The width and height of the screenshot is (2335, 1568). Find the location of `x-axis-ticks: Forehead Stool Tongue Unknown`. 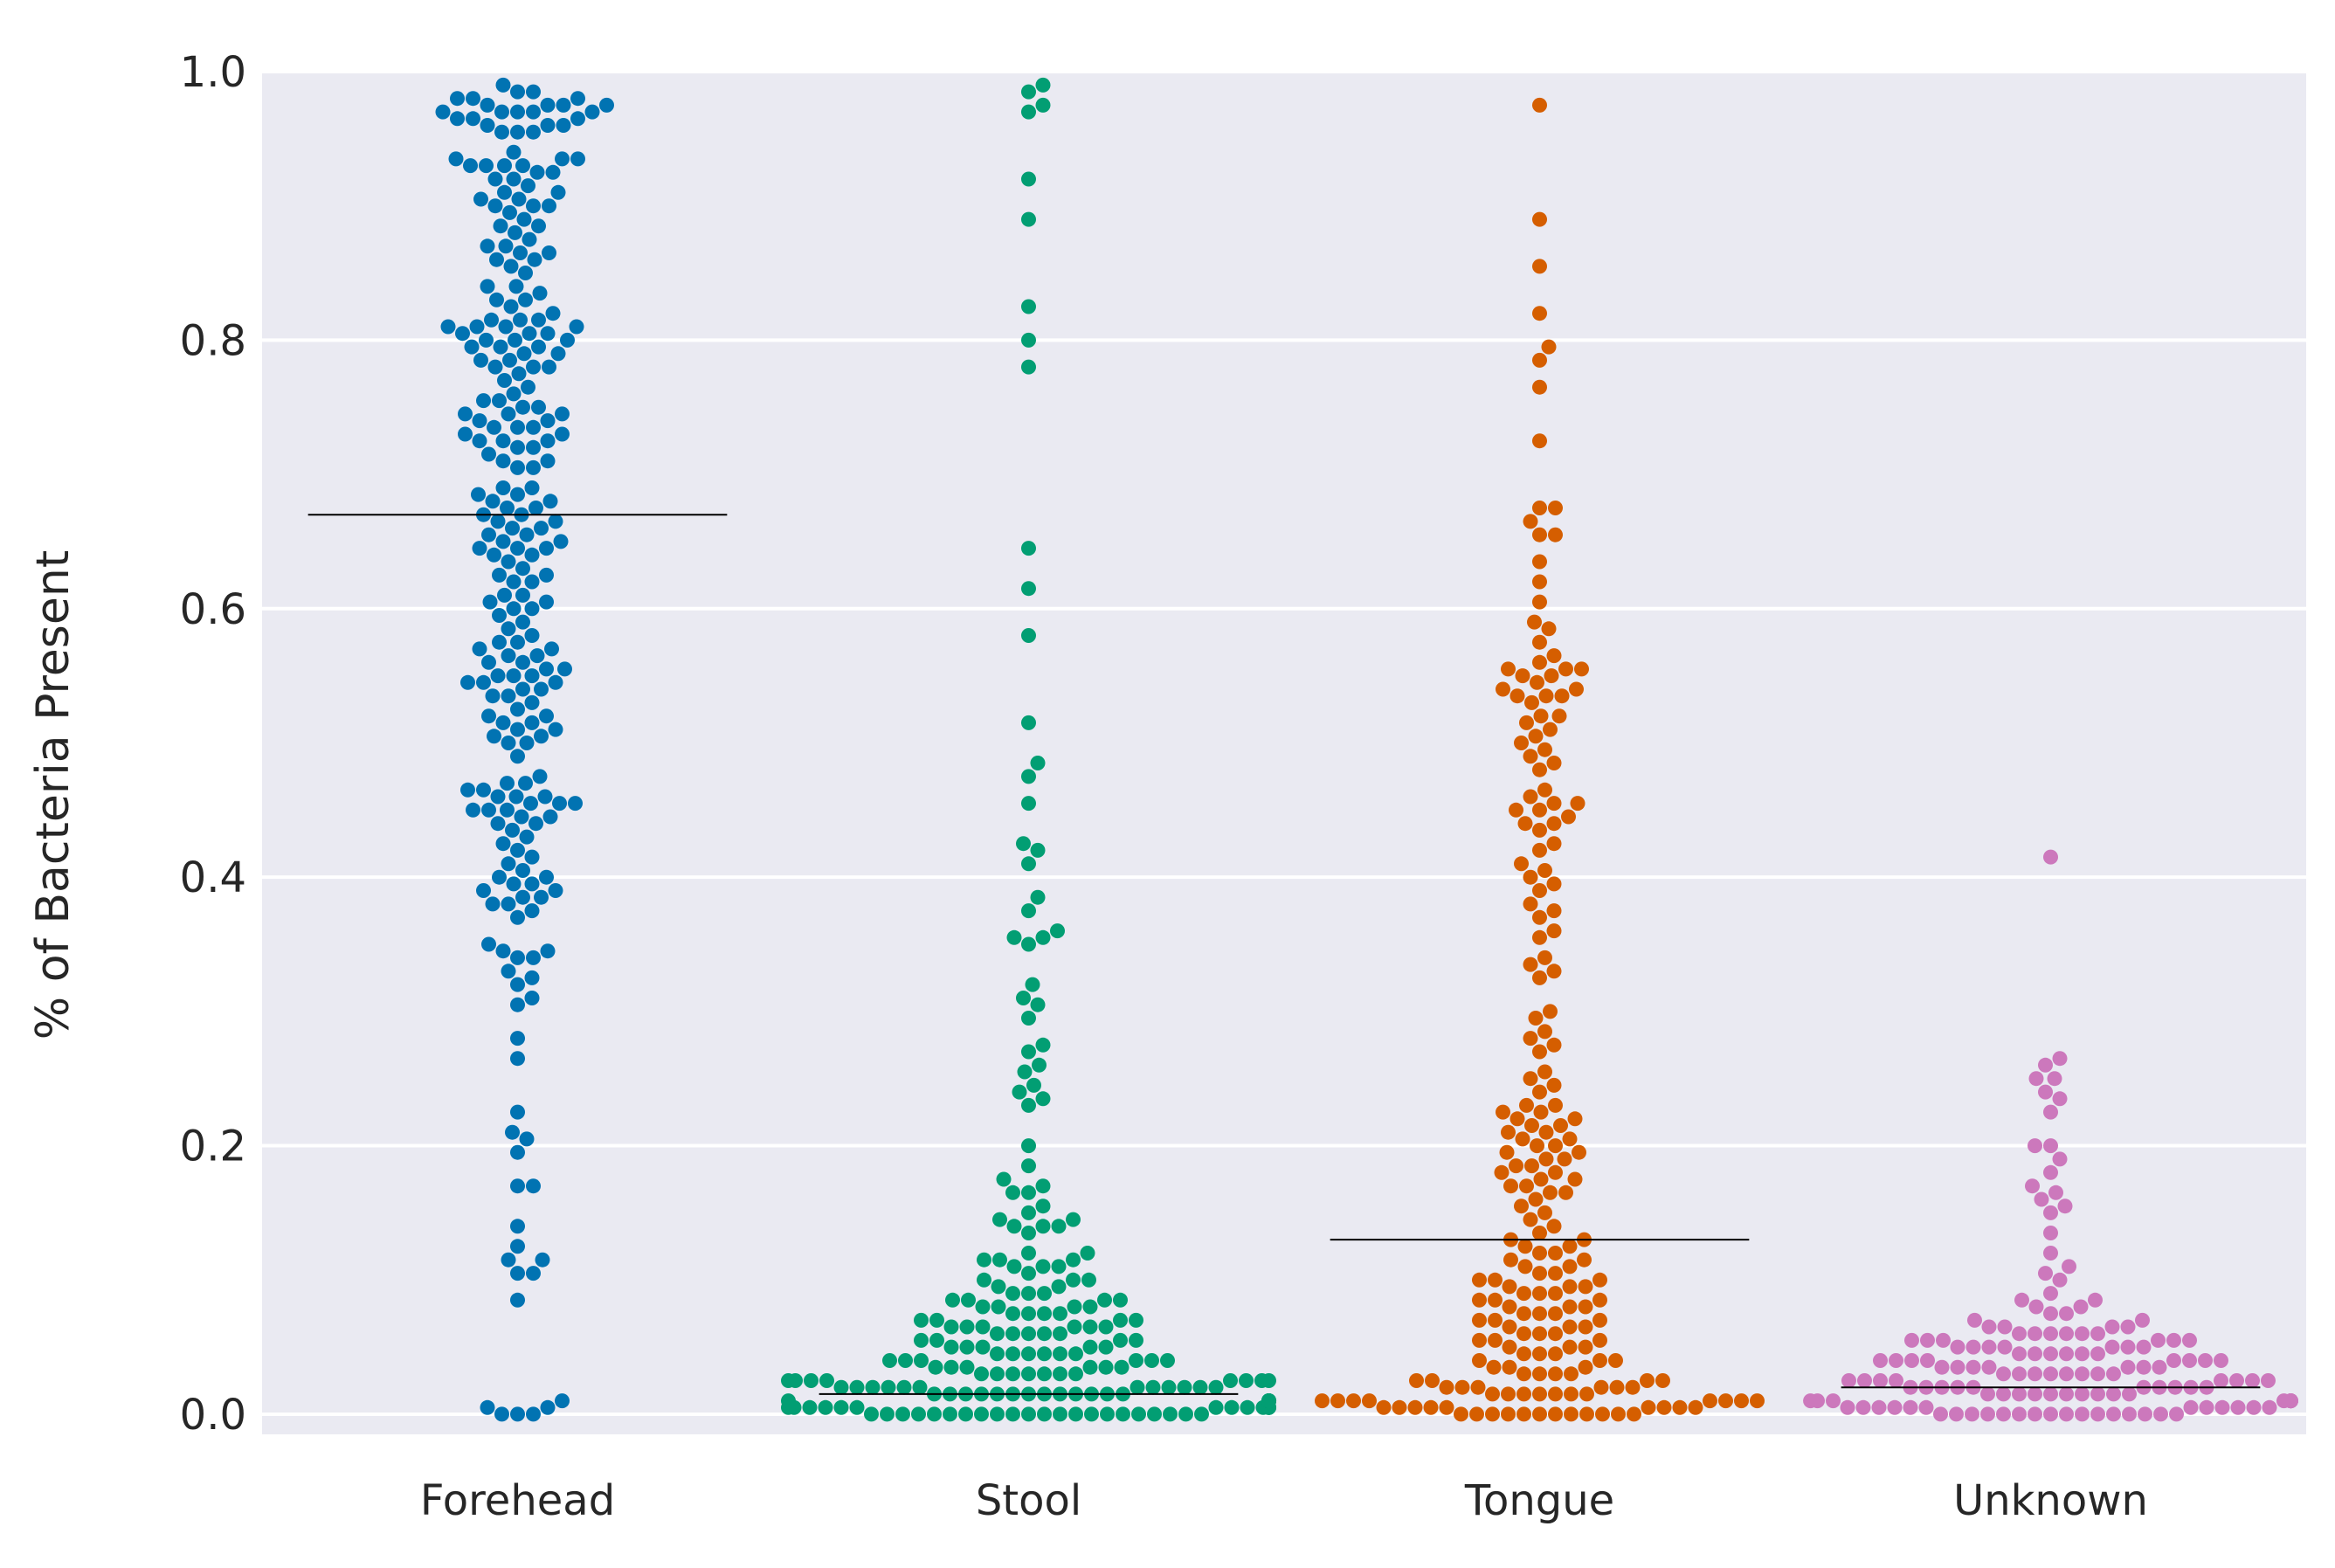

x-axis-ticks: Forehead Stool Tongue Unknown is located at coordinates (1284, 1500).